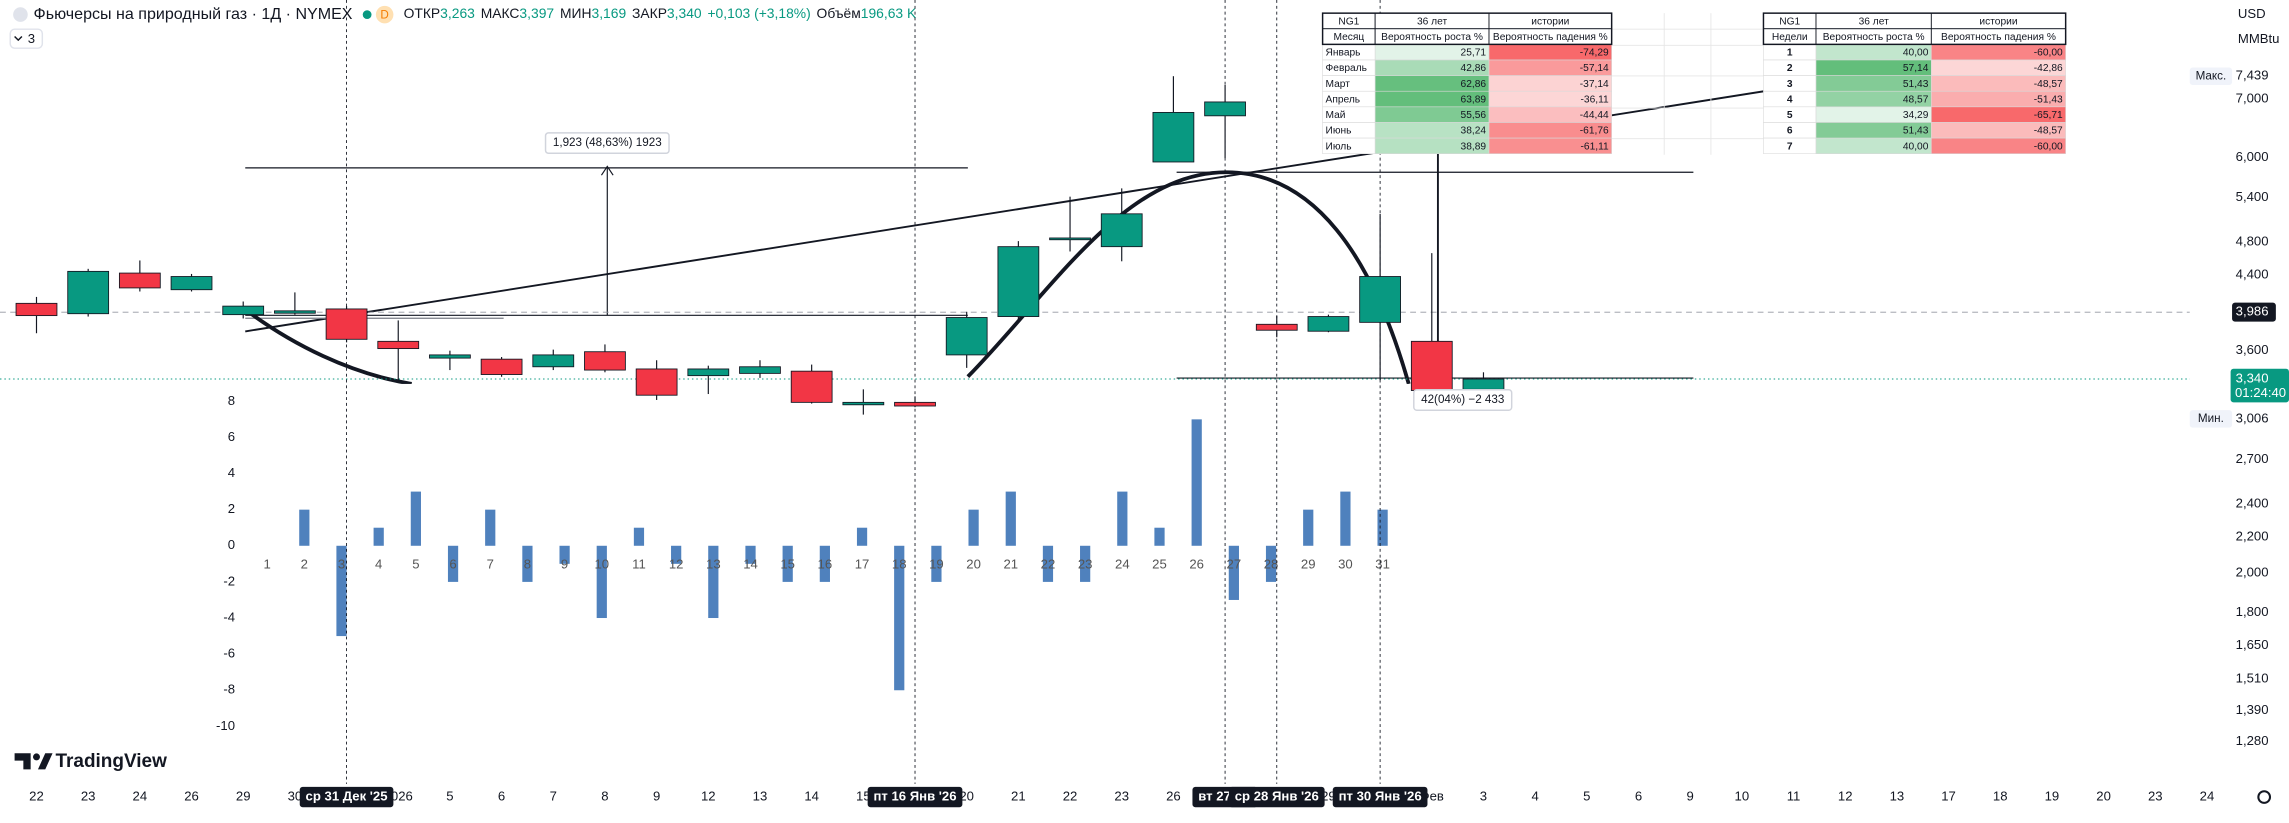 This screenshot has height=823, width=2289. Describe the element at coordinates (231, 508) in the screenshot. I see `y-tick-label: 2` at that location.